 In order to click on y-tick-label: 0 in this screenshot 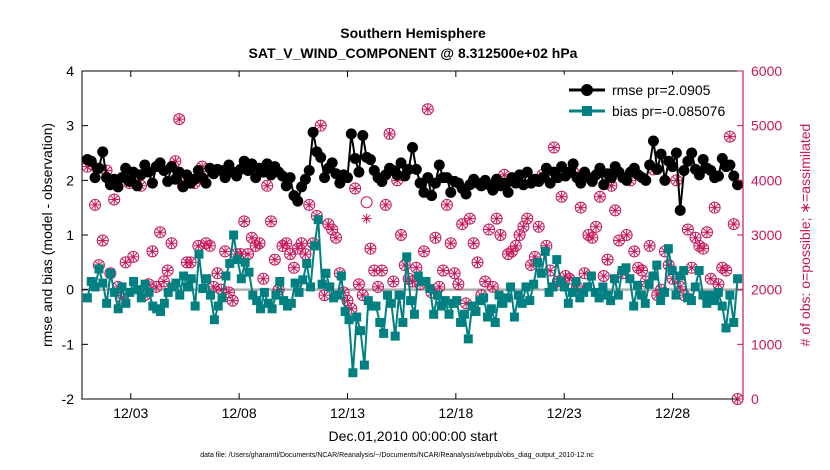, I will do `click(70, 290)`.